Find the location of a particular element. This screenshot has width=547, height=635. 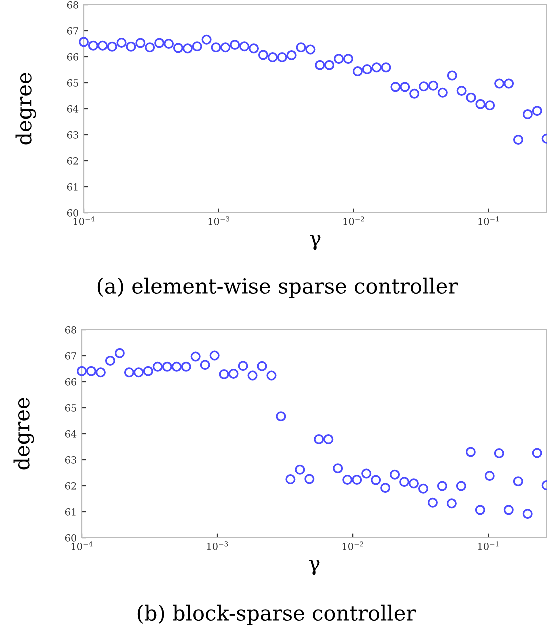

x-tick-label: 10$^{−4}$ is located at coordinates (82, 546).